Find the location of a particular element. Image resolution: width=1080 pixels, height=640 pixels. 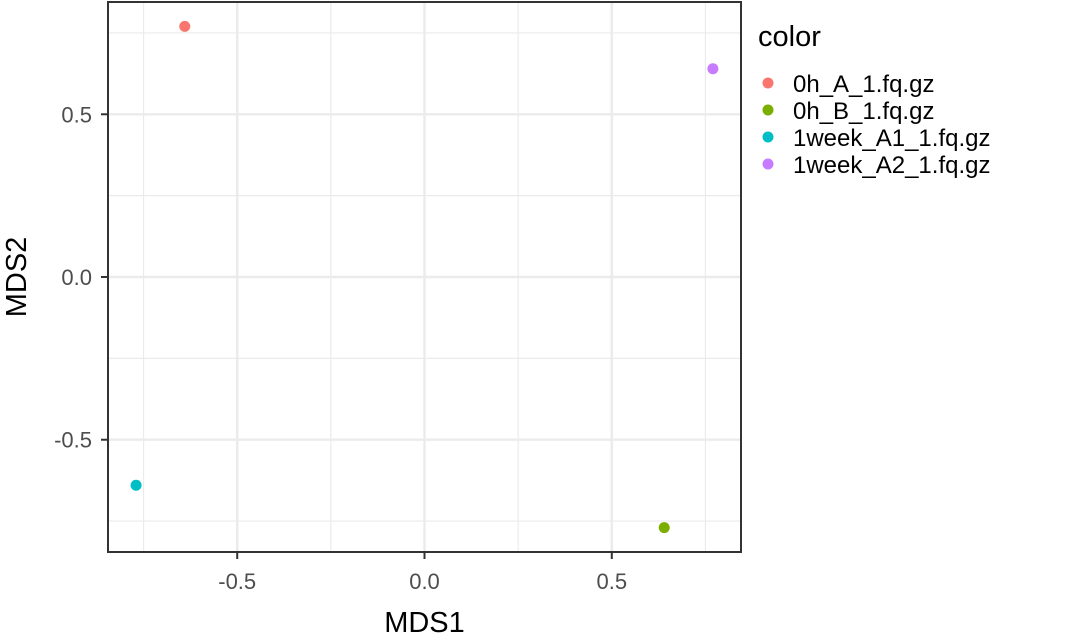

y-axis-ticks: -0.5 0.0 0.5 is located at coordinates (81, 277).